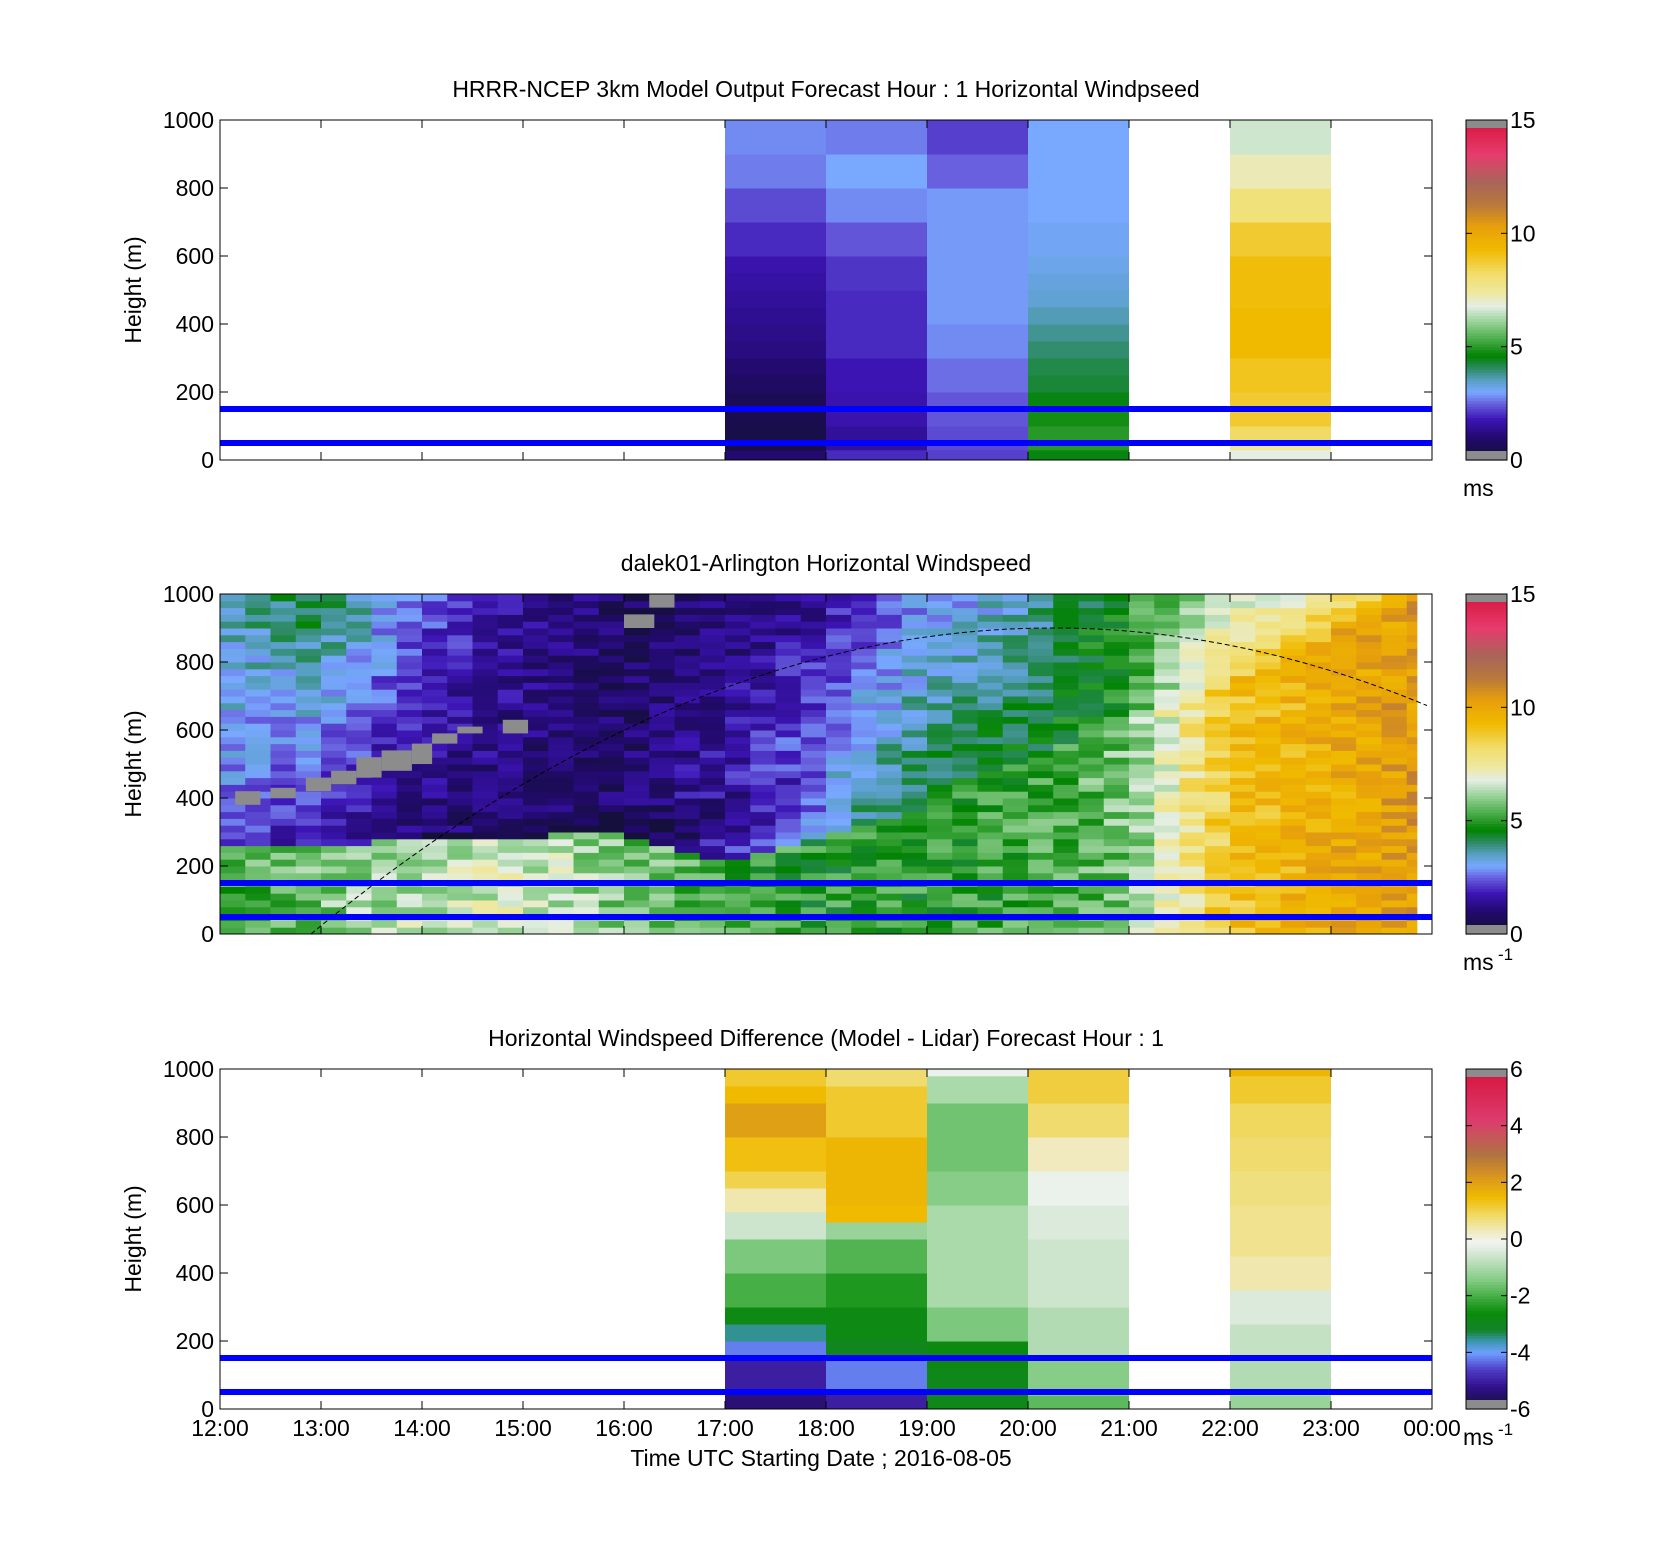  I want to click on missing-data-patch, so click(662, 601).